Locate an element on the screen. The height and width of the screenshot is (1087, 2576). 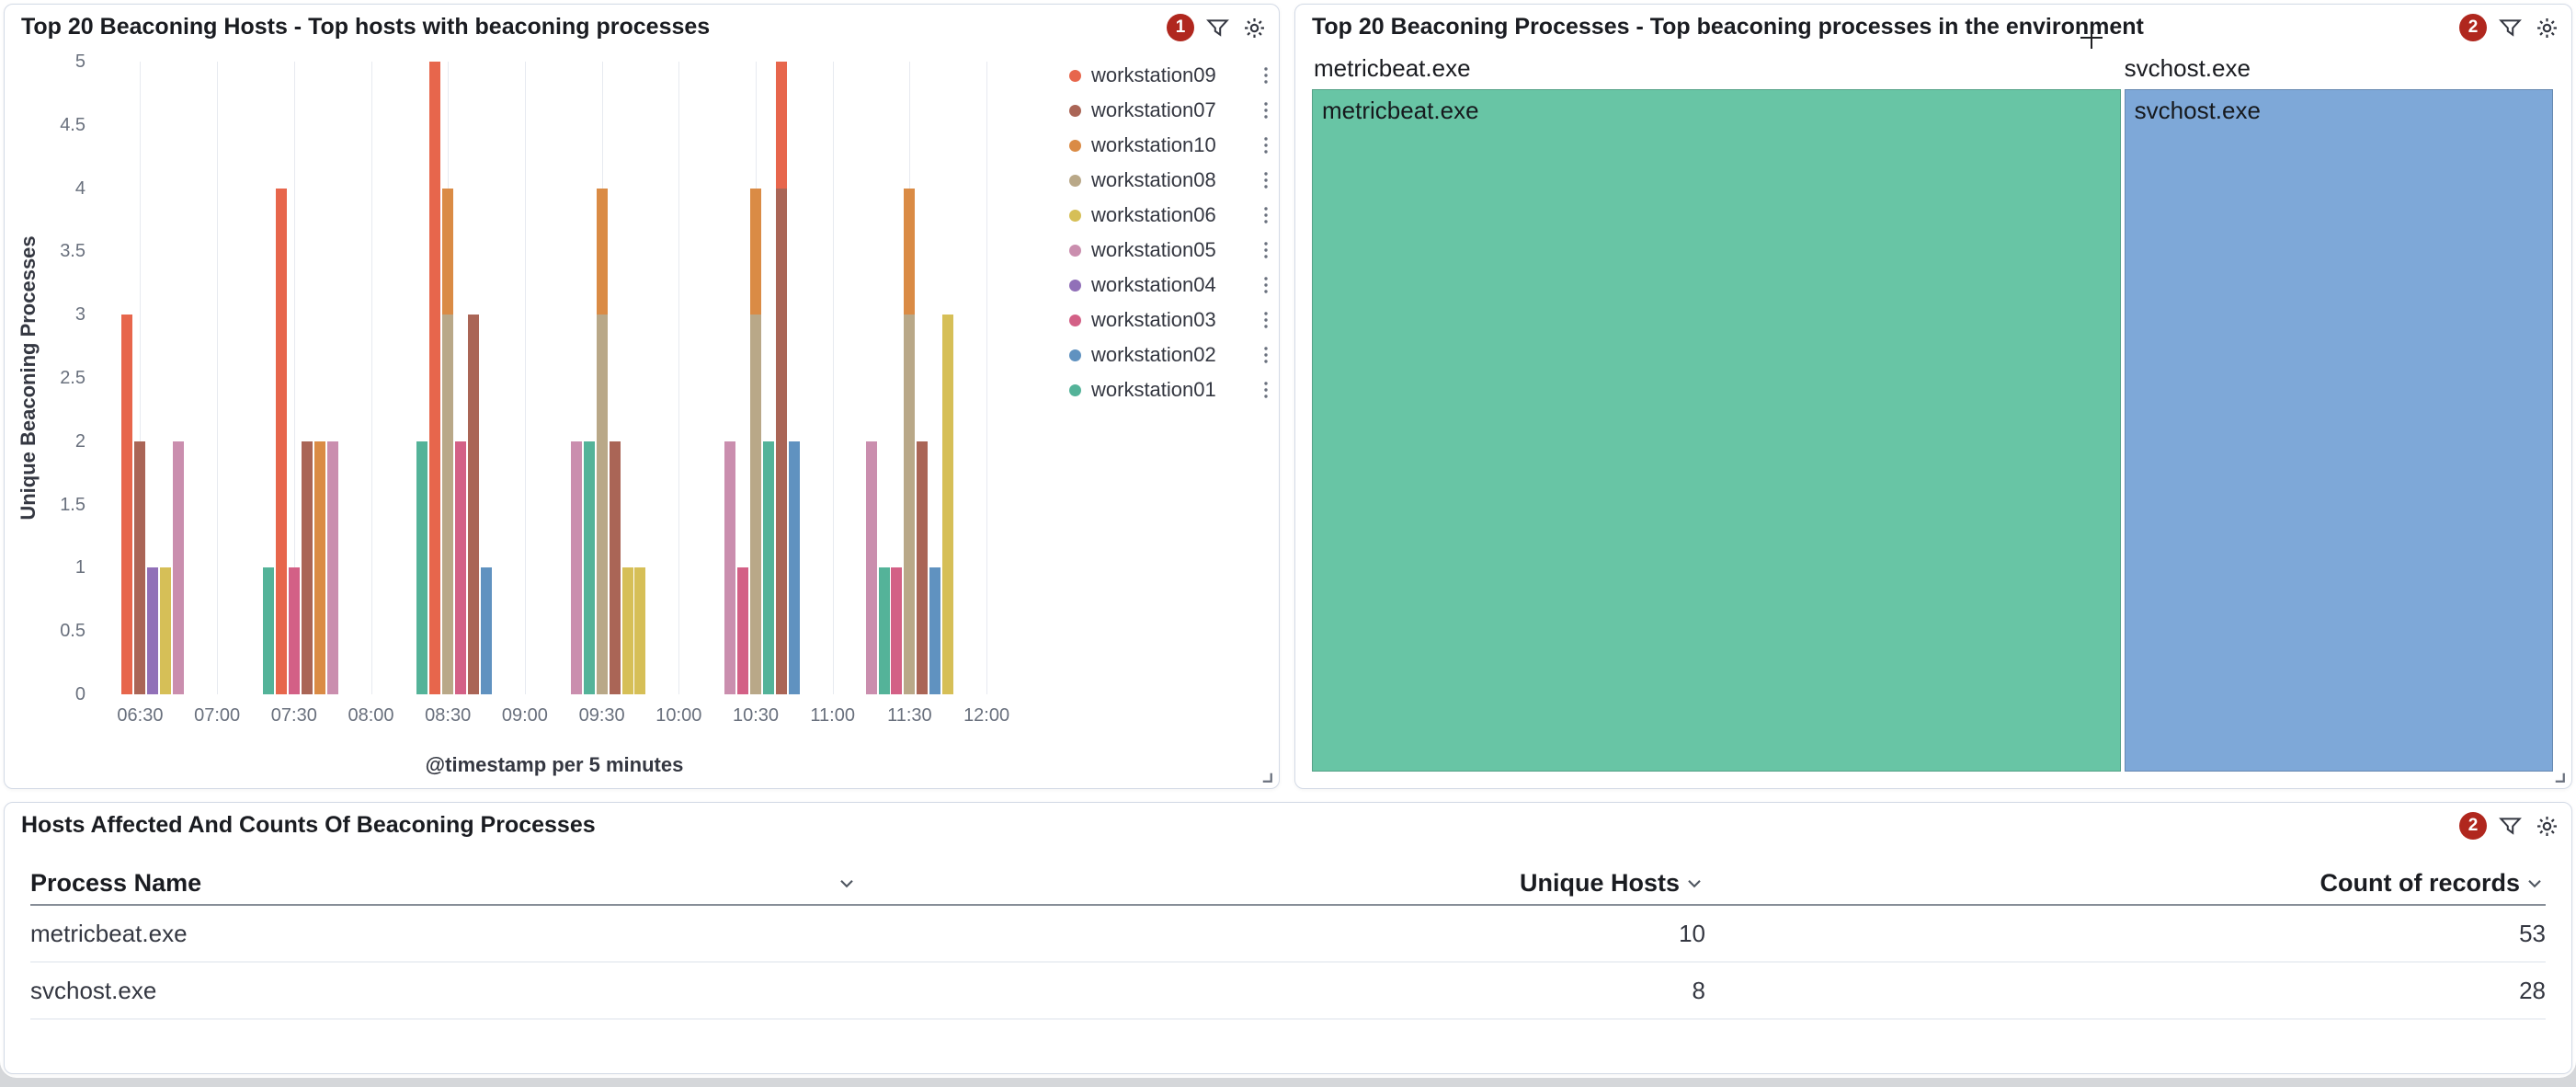
legend-item-workstation03: workstation03 is located at coordinates (1172, 320).